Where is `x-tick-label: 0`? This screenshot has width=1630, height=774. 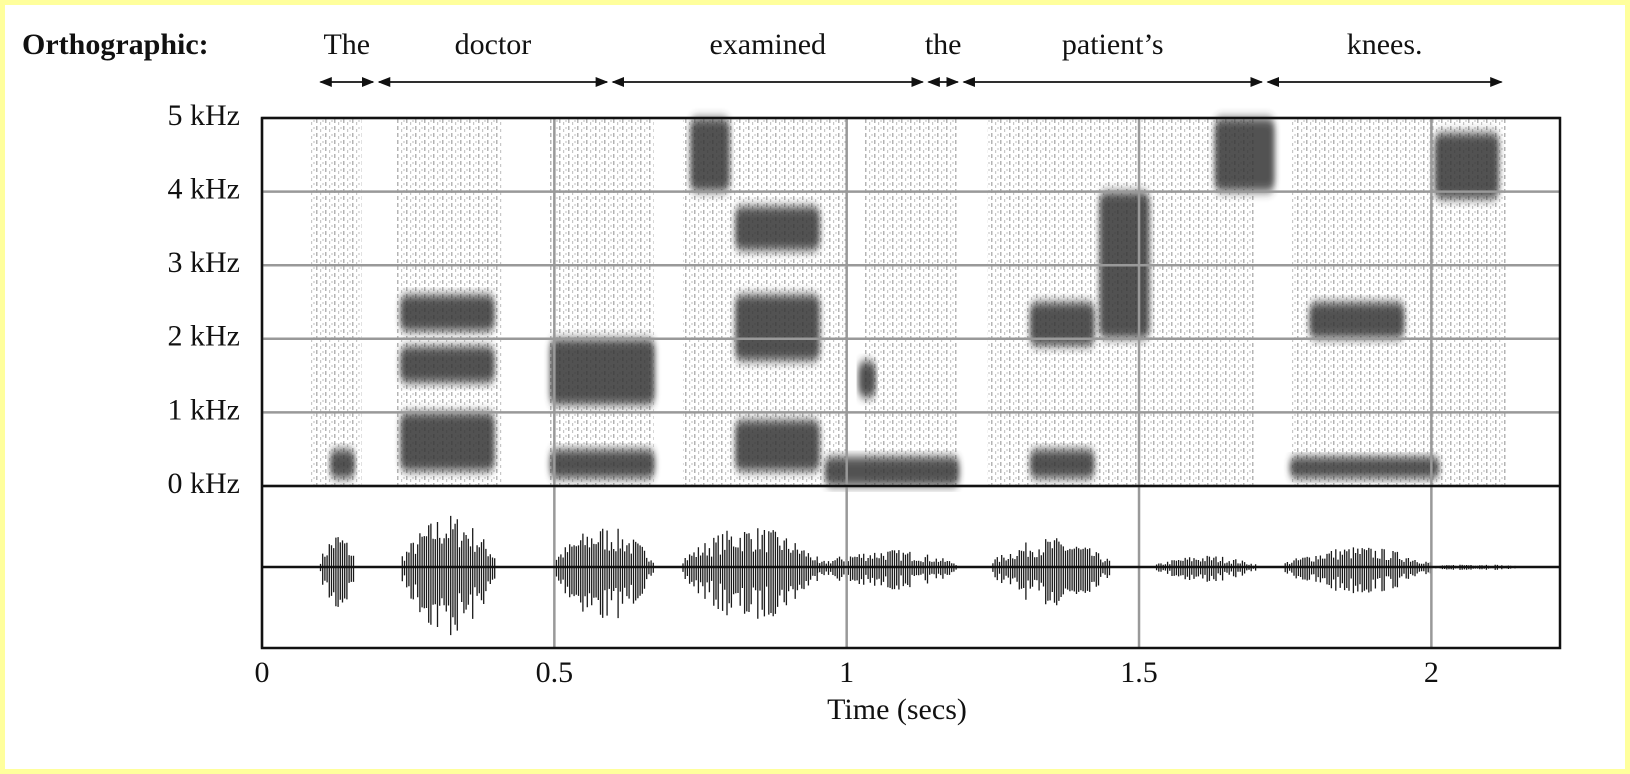 x-tick-label: 0 is located at coordinates (262, 672).